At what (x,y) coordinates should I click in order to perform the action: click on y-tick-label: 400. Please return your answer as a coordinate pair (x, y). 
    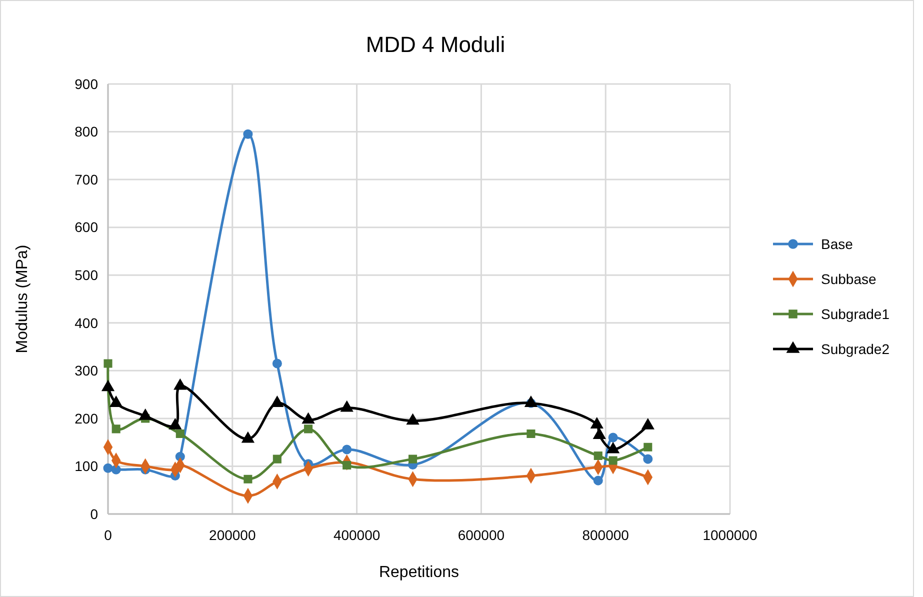
    Looking at the image, I should click on (86, 322).